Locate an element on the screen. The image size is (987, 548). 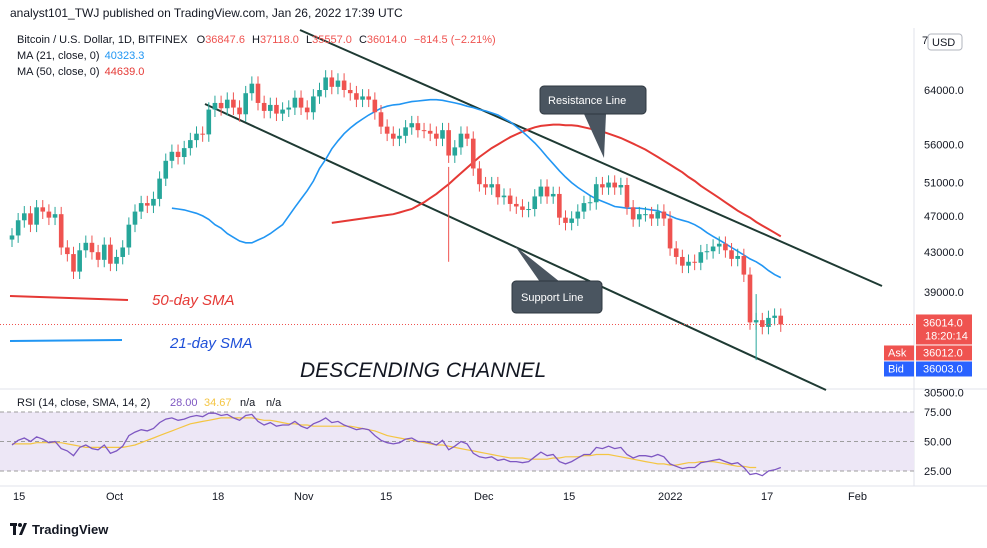
y-tick-label: 51000.0 is located at coordinates (944, 184).